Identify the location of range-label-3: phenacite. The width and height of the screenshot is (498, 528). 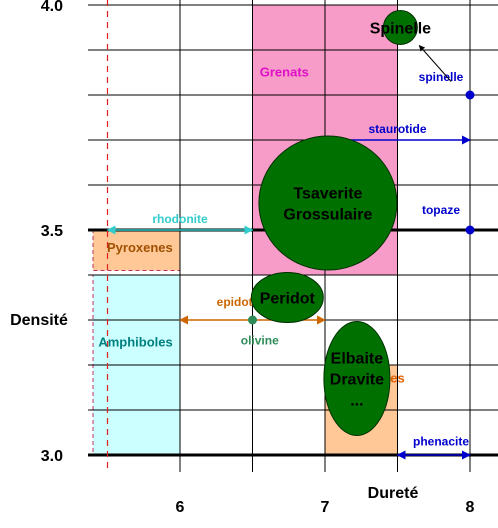
(441, 442).